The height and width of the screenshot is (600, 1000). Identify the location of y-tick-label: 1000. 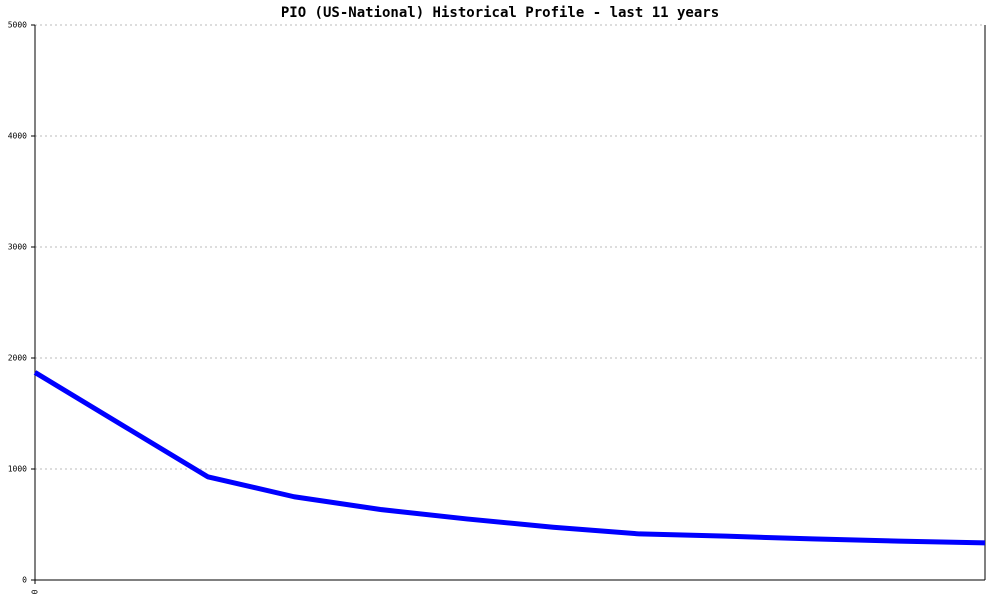
(17, 469).